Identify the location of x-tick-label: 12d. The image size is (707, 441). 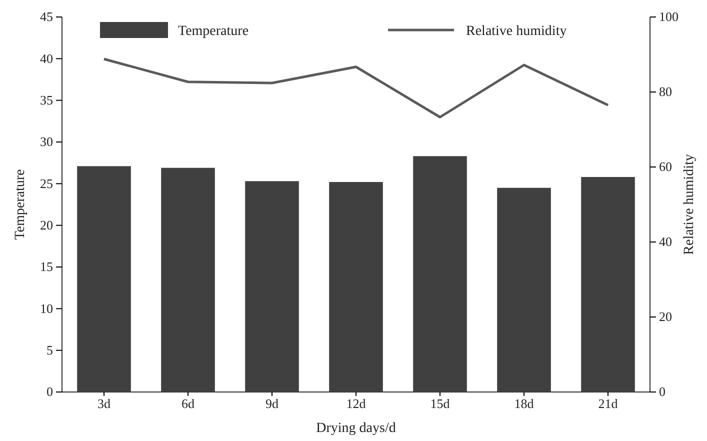
(356, 404).